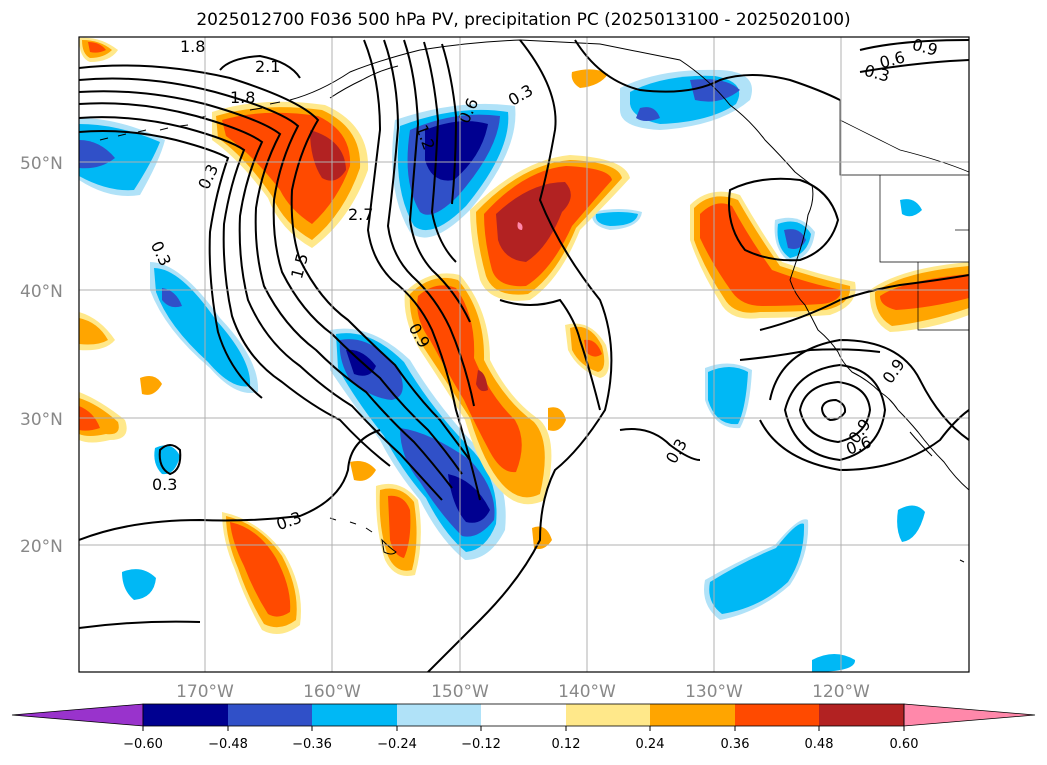 This screenshot has width=1047, height=765. I want to click on colorbar-max-extend, so click(969, 715).